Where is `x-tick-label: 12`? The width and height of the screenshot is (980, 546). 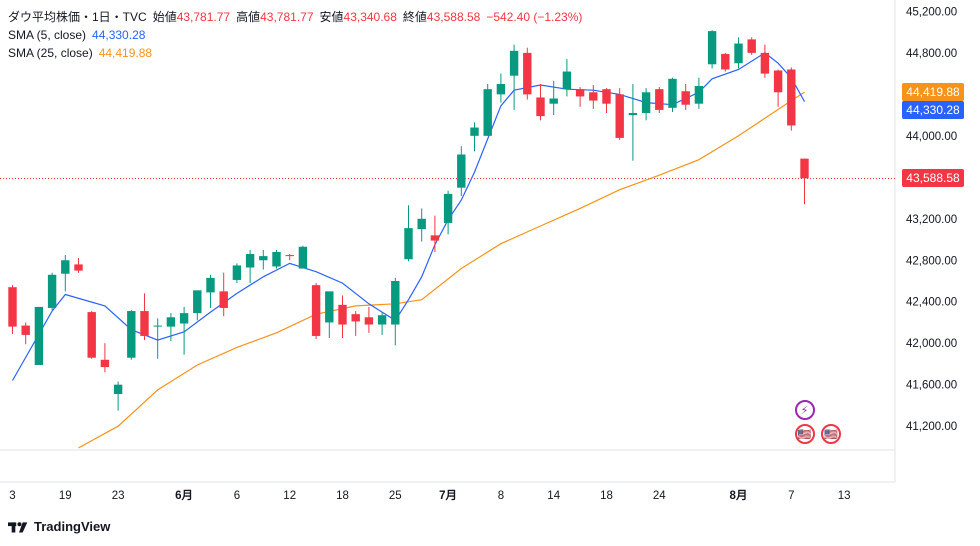
x-tick-label: 12 is located at coordinates (289, 496).